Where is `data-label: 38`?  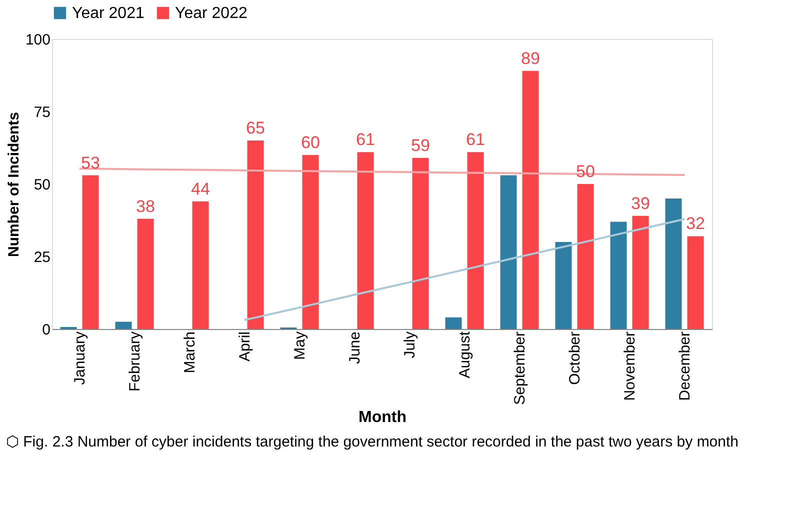 data-label: 38 is located at coordinates (145, 206).